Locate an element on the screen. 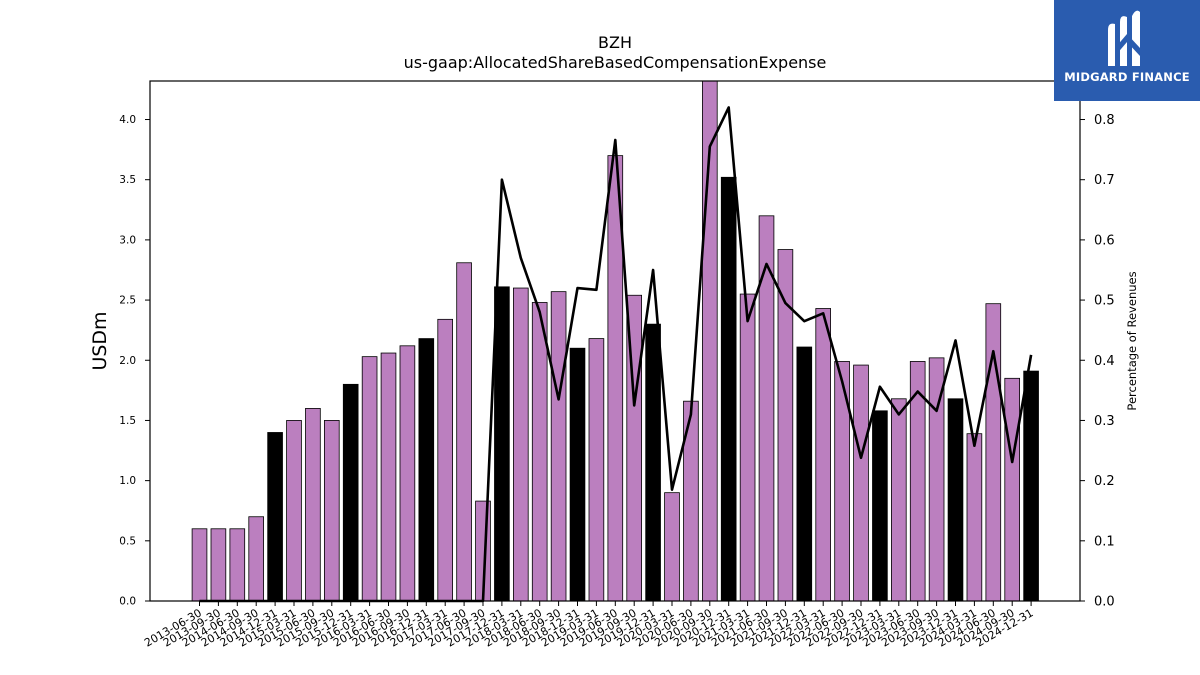 The image size is (1200, 675). y2-tick-label: 0.4 is located at coordinates (1104, 361).